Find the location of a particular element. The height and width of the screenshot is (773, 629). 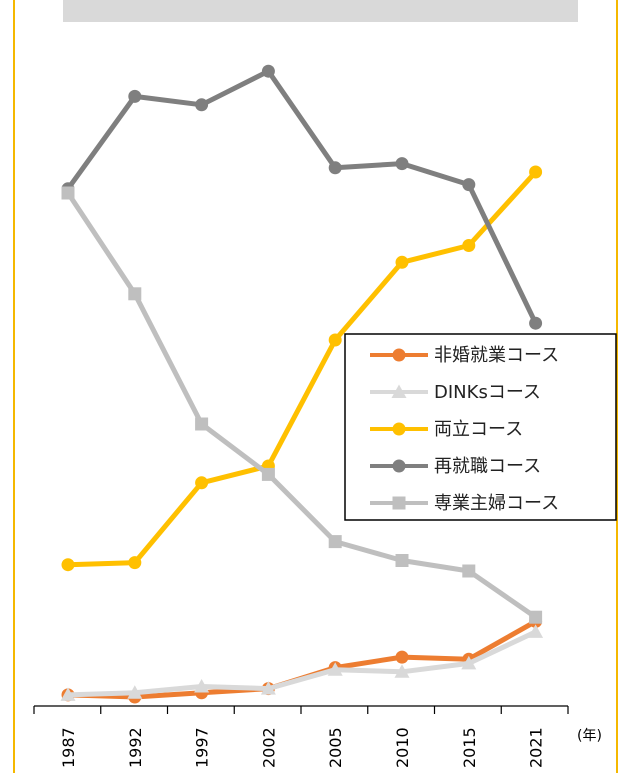

x-tick-label: 2021 is located at coordinates (536, 747).